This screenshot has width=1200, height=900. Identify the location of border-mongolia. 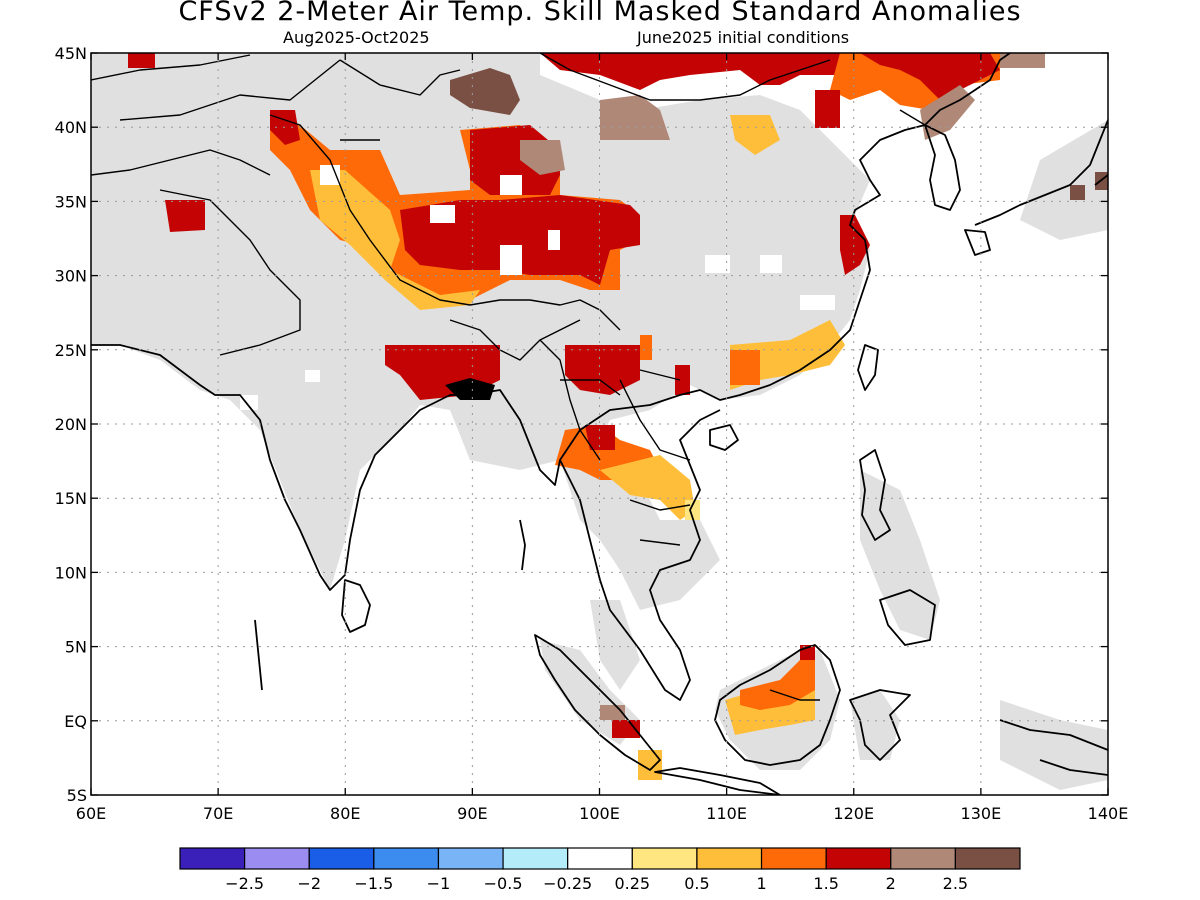
(685, 77).